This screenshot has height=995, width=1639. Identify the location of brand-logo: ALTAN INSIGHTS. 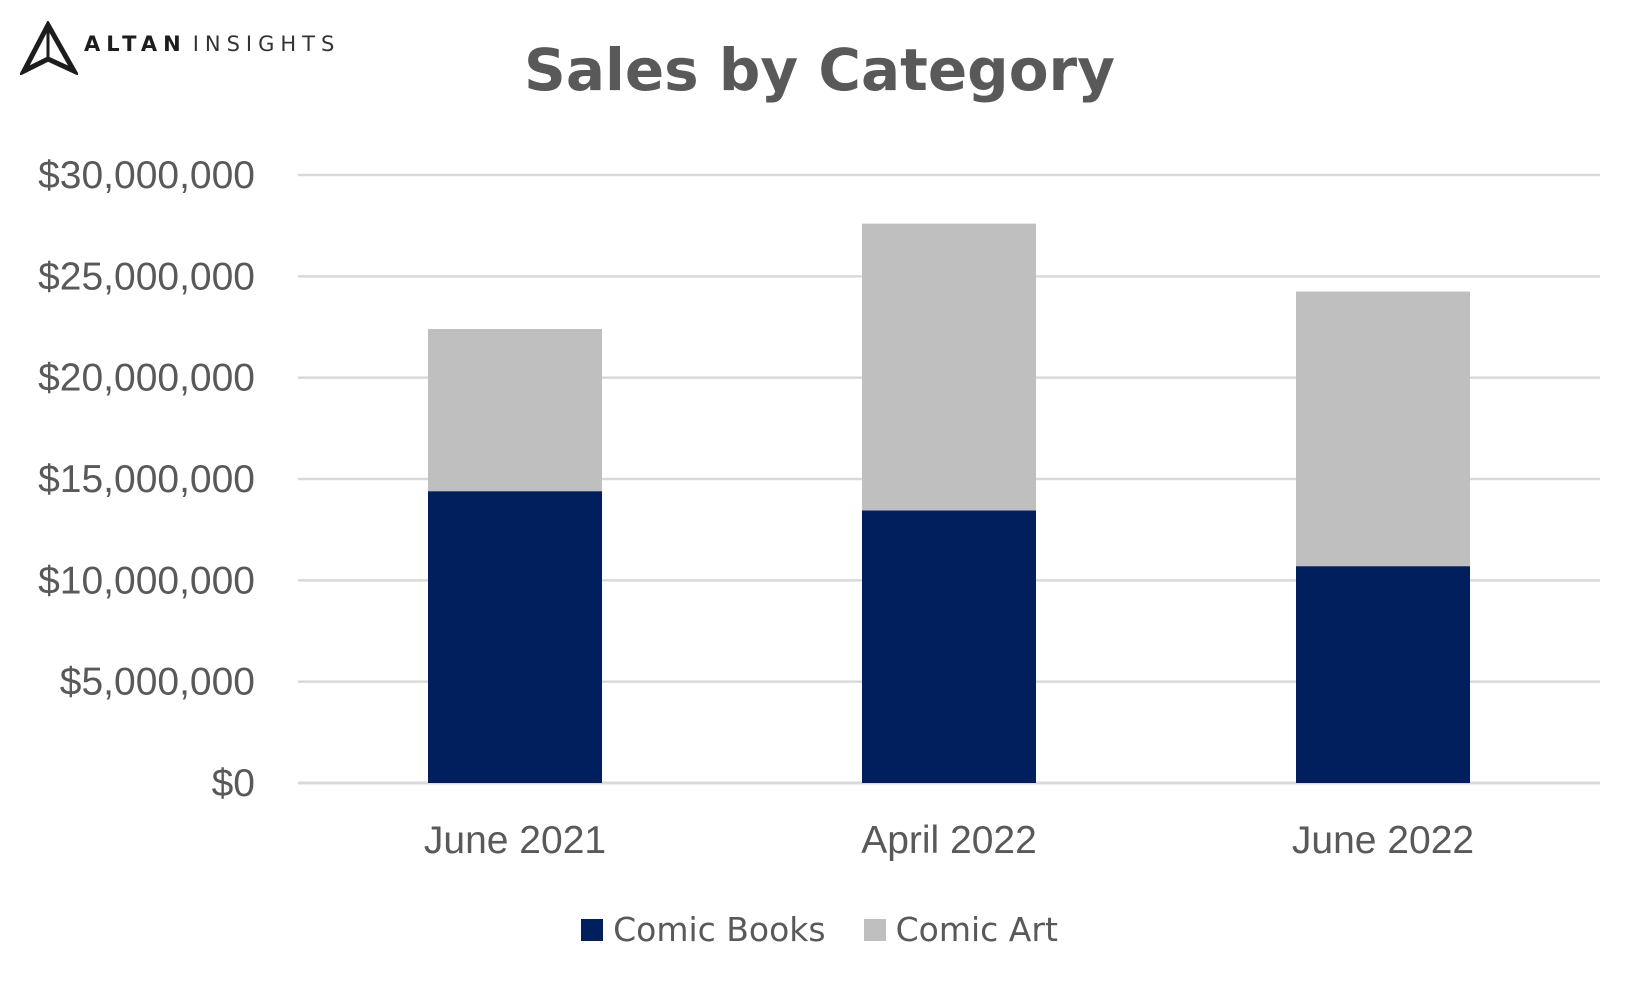
(180, 48).